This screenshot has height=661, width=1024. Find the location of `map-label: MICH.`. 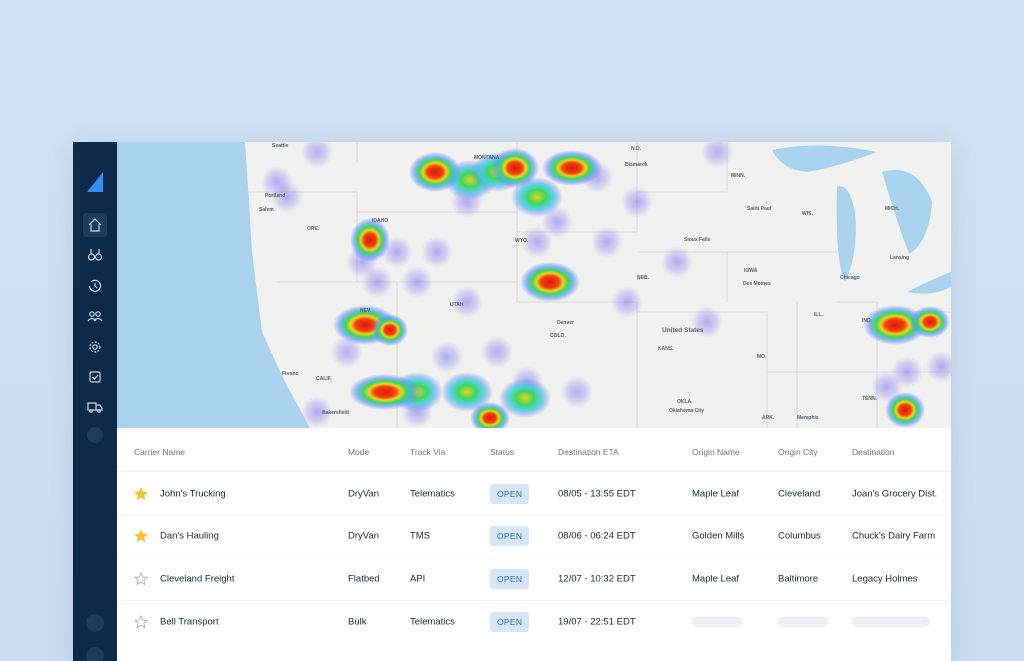

map-label: MICH. is located at coordinates (892, 209).